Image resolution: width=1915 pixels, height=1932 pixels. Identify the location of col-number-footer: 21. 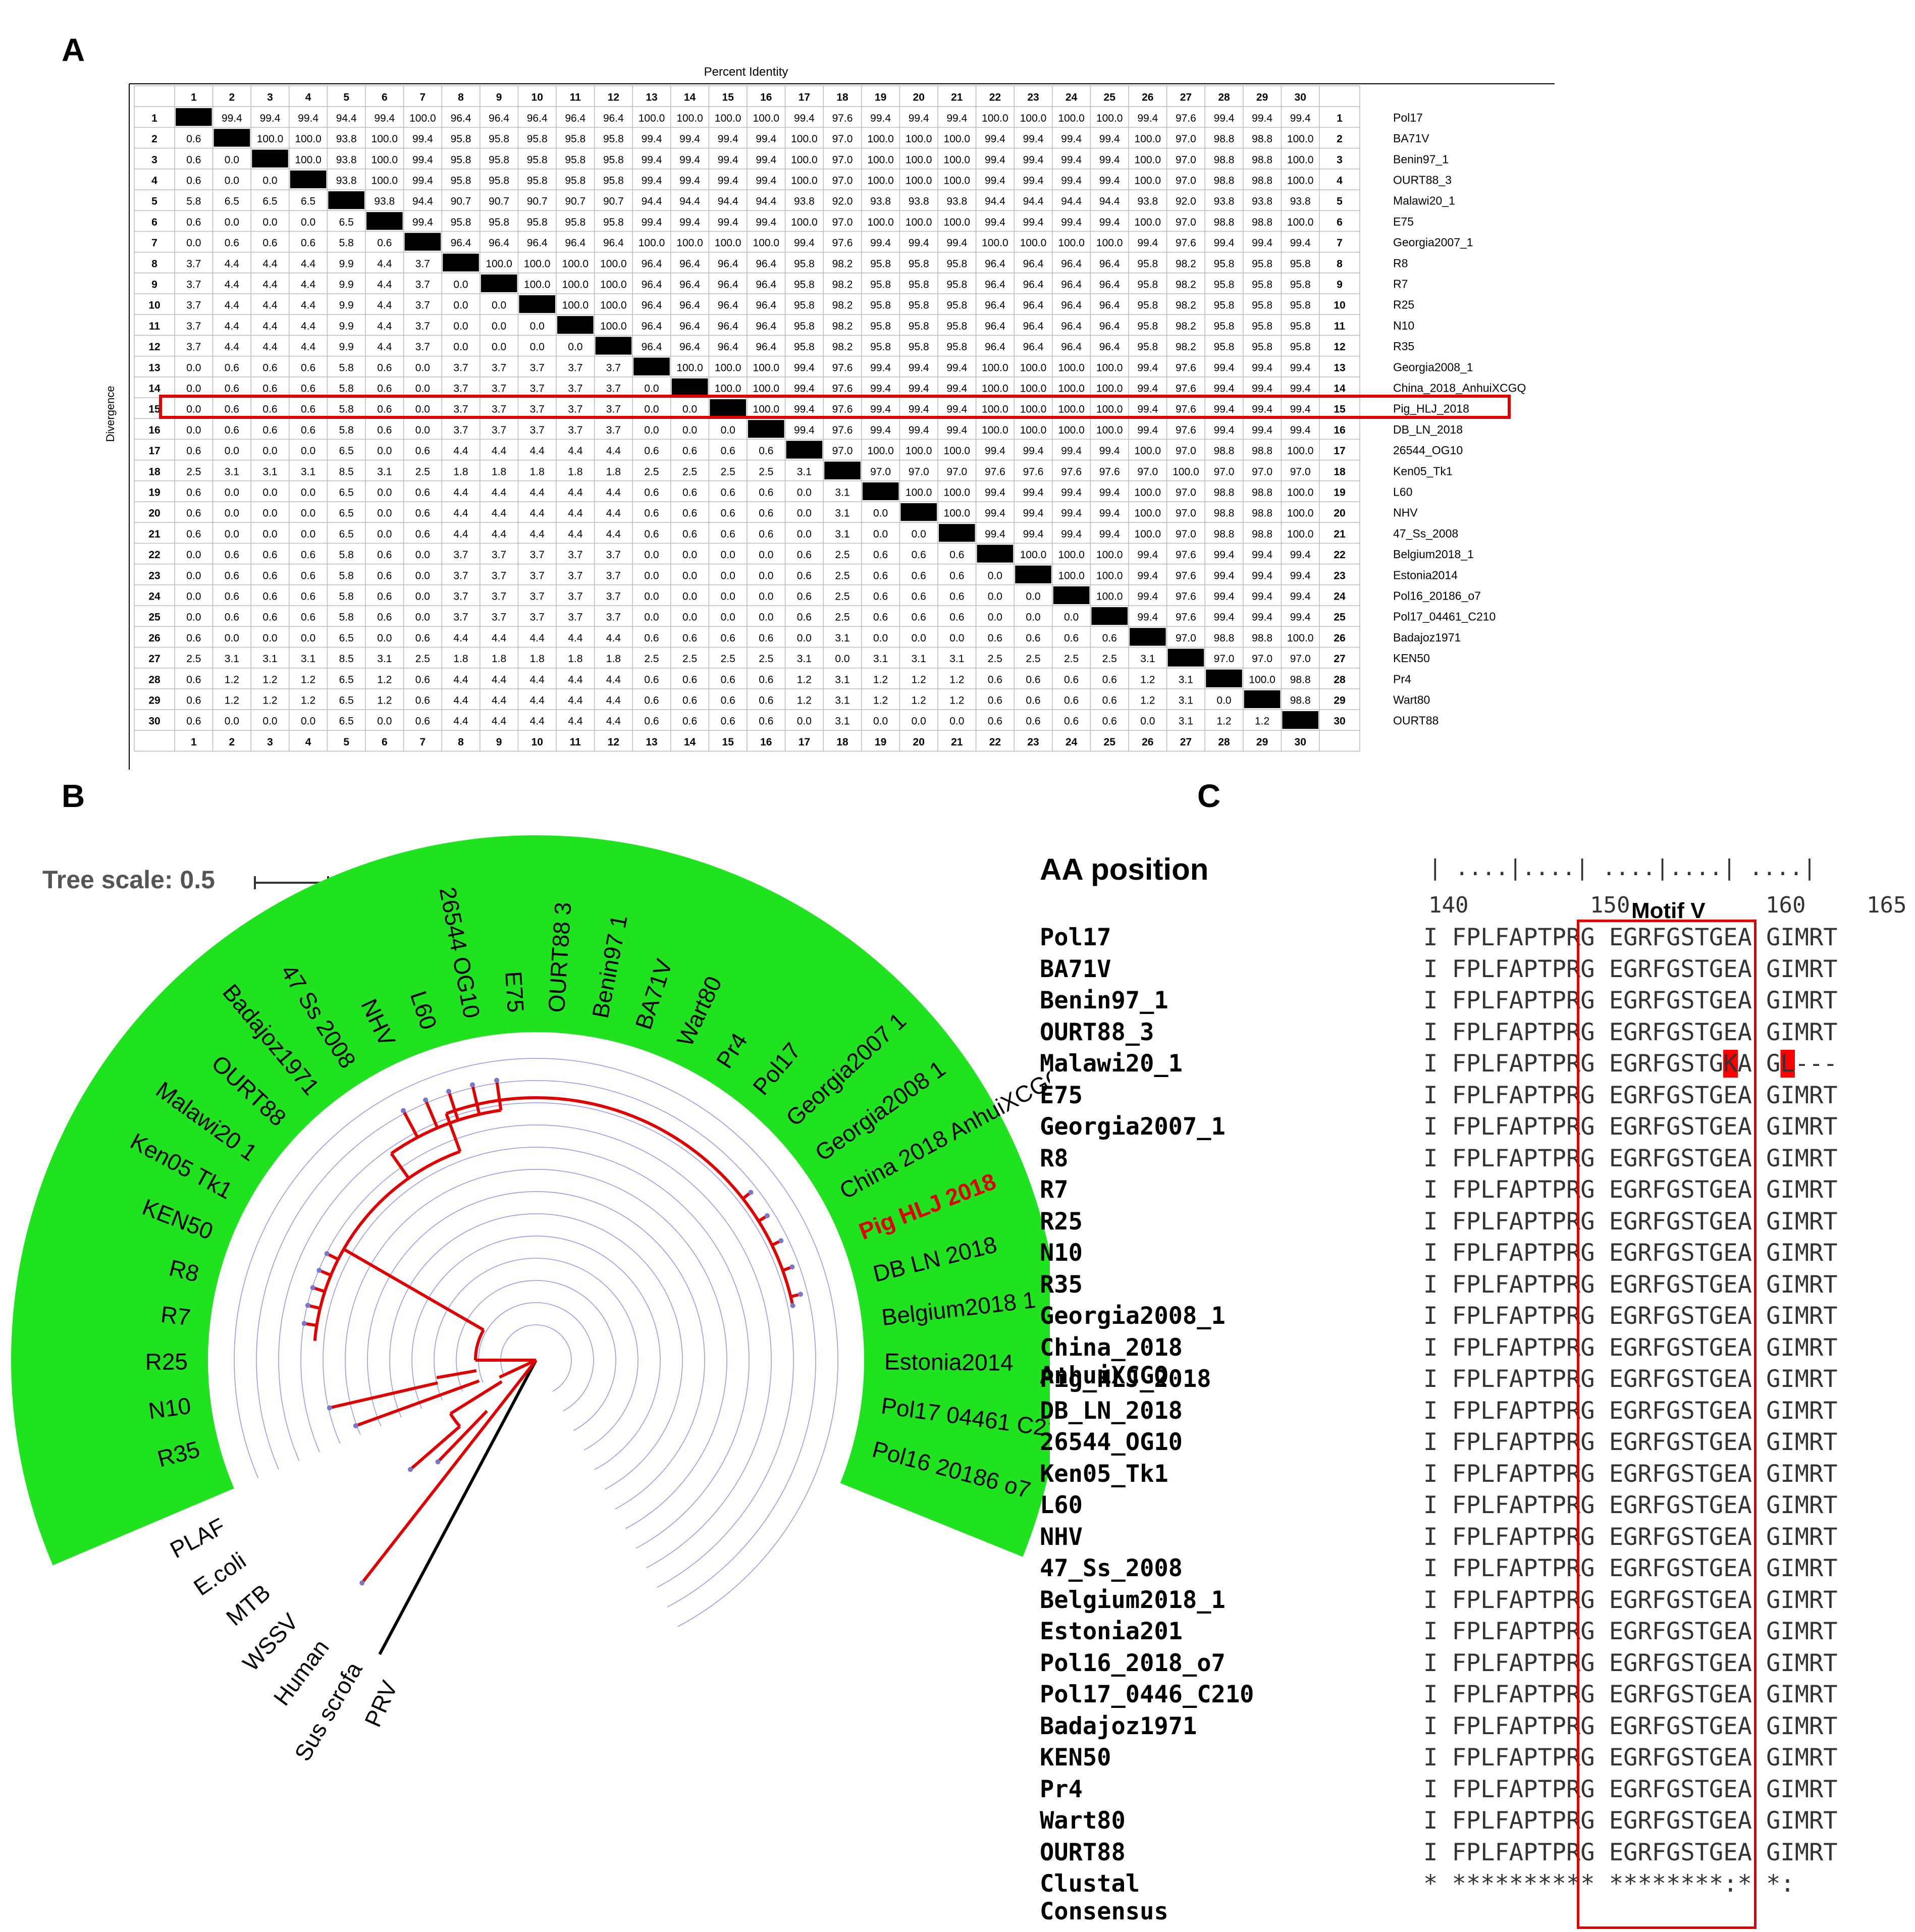
(957, 742).